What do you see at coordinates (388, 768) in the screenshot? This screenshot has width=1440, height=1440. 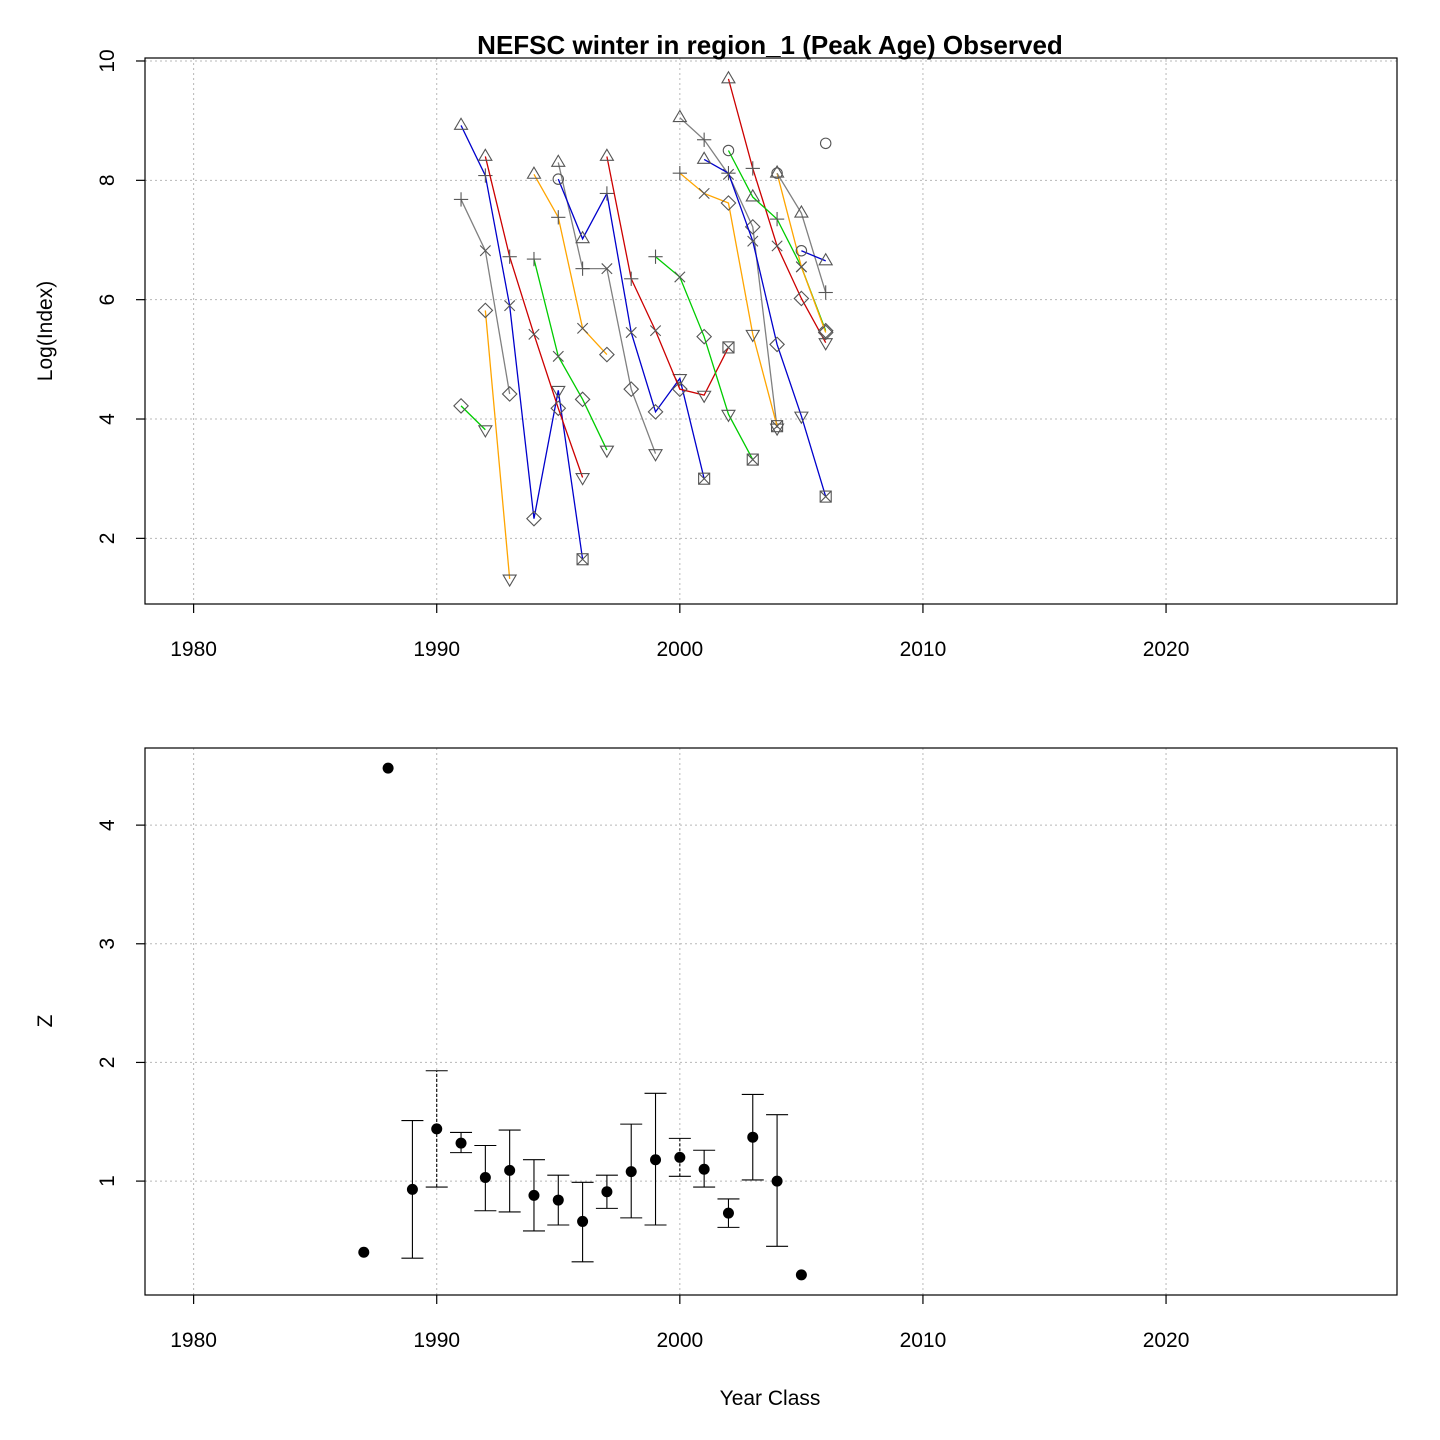 I see `z-estimate-1988` at bounding box center [388, 768].